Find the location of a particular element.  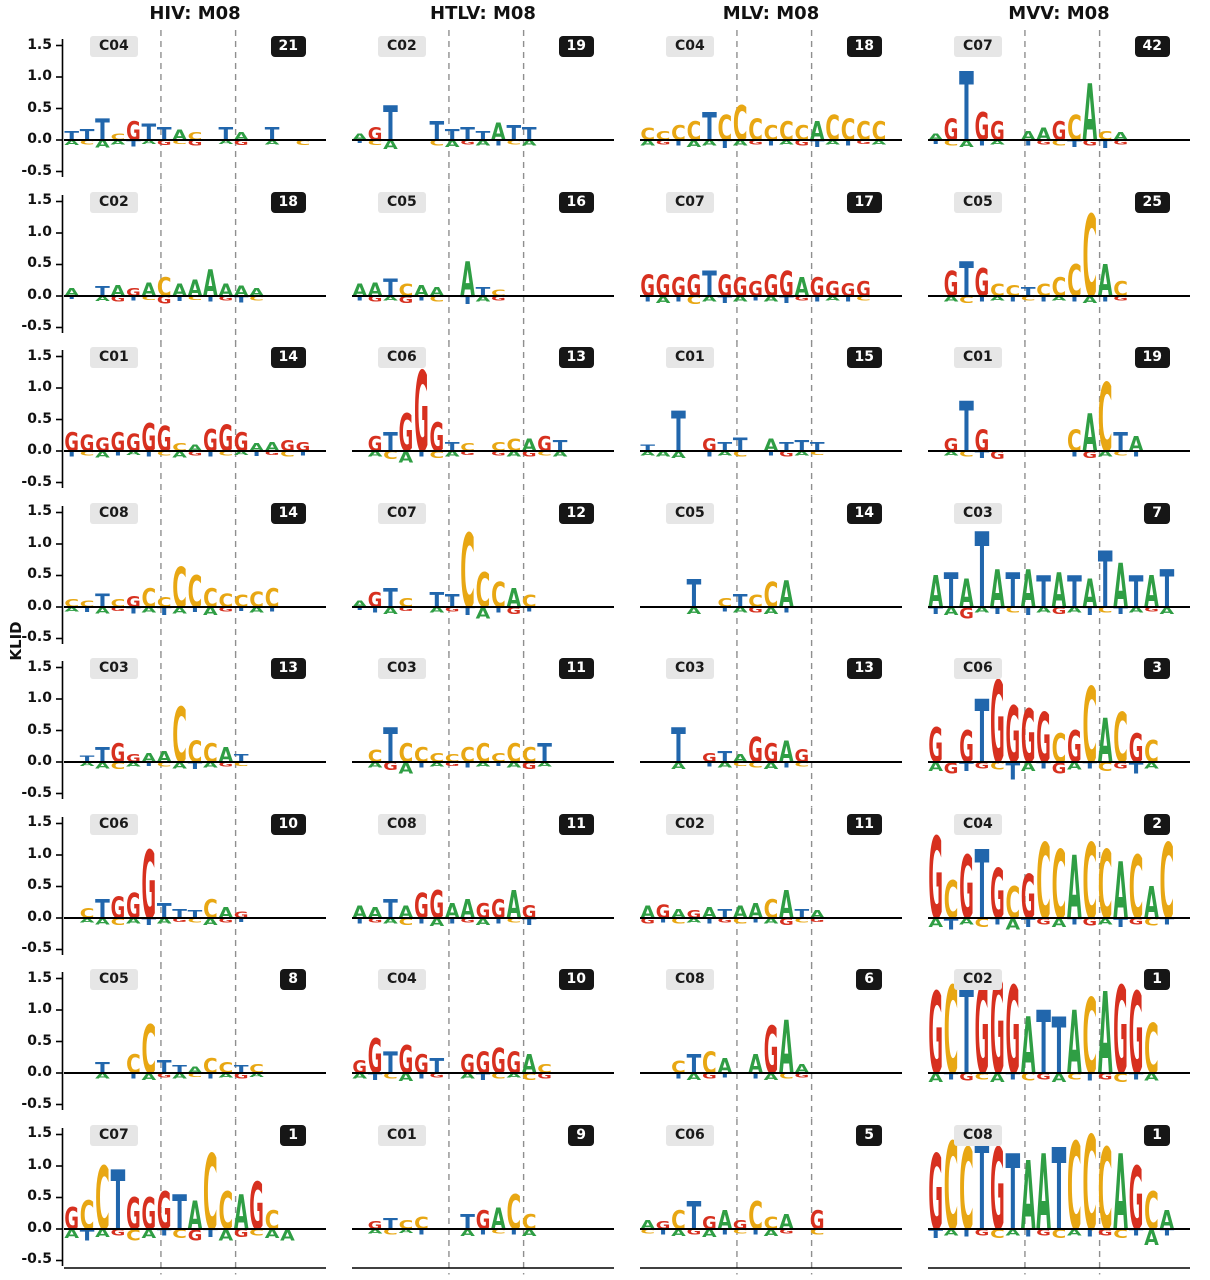

logo-panel: G A T C G T C A C T T C C T C A C T C A A T C G C05 25 is located at coordinates (1059, 263).